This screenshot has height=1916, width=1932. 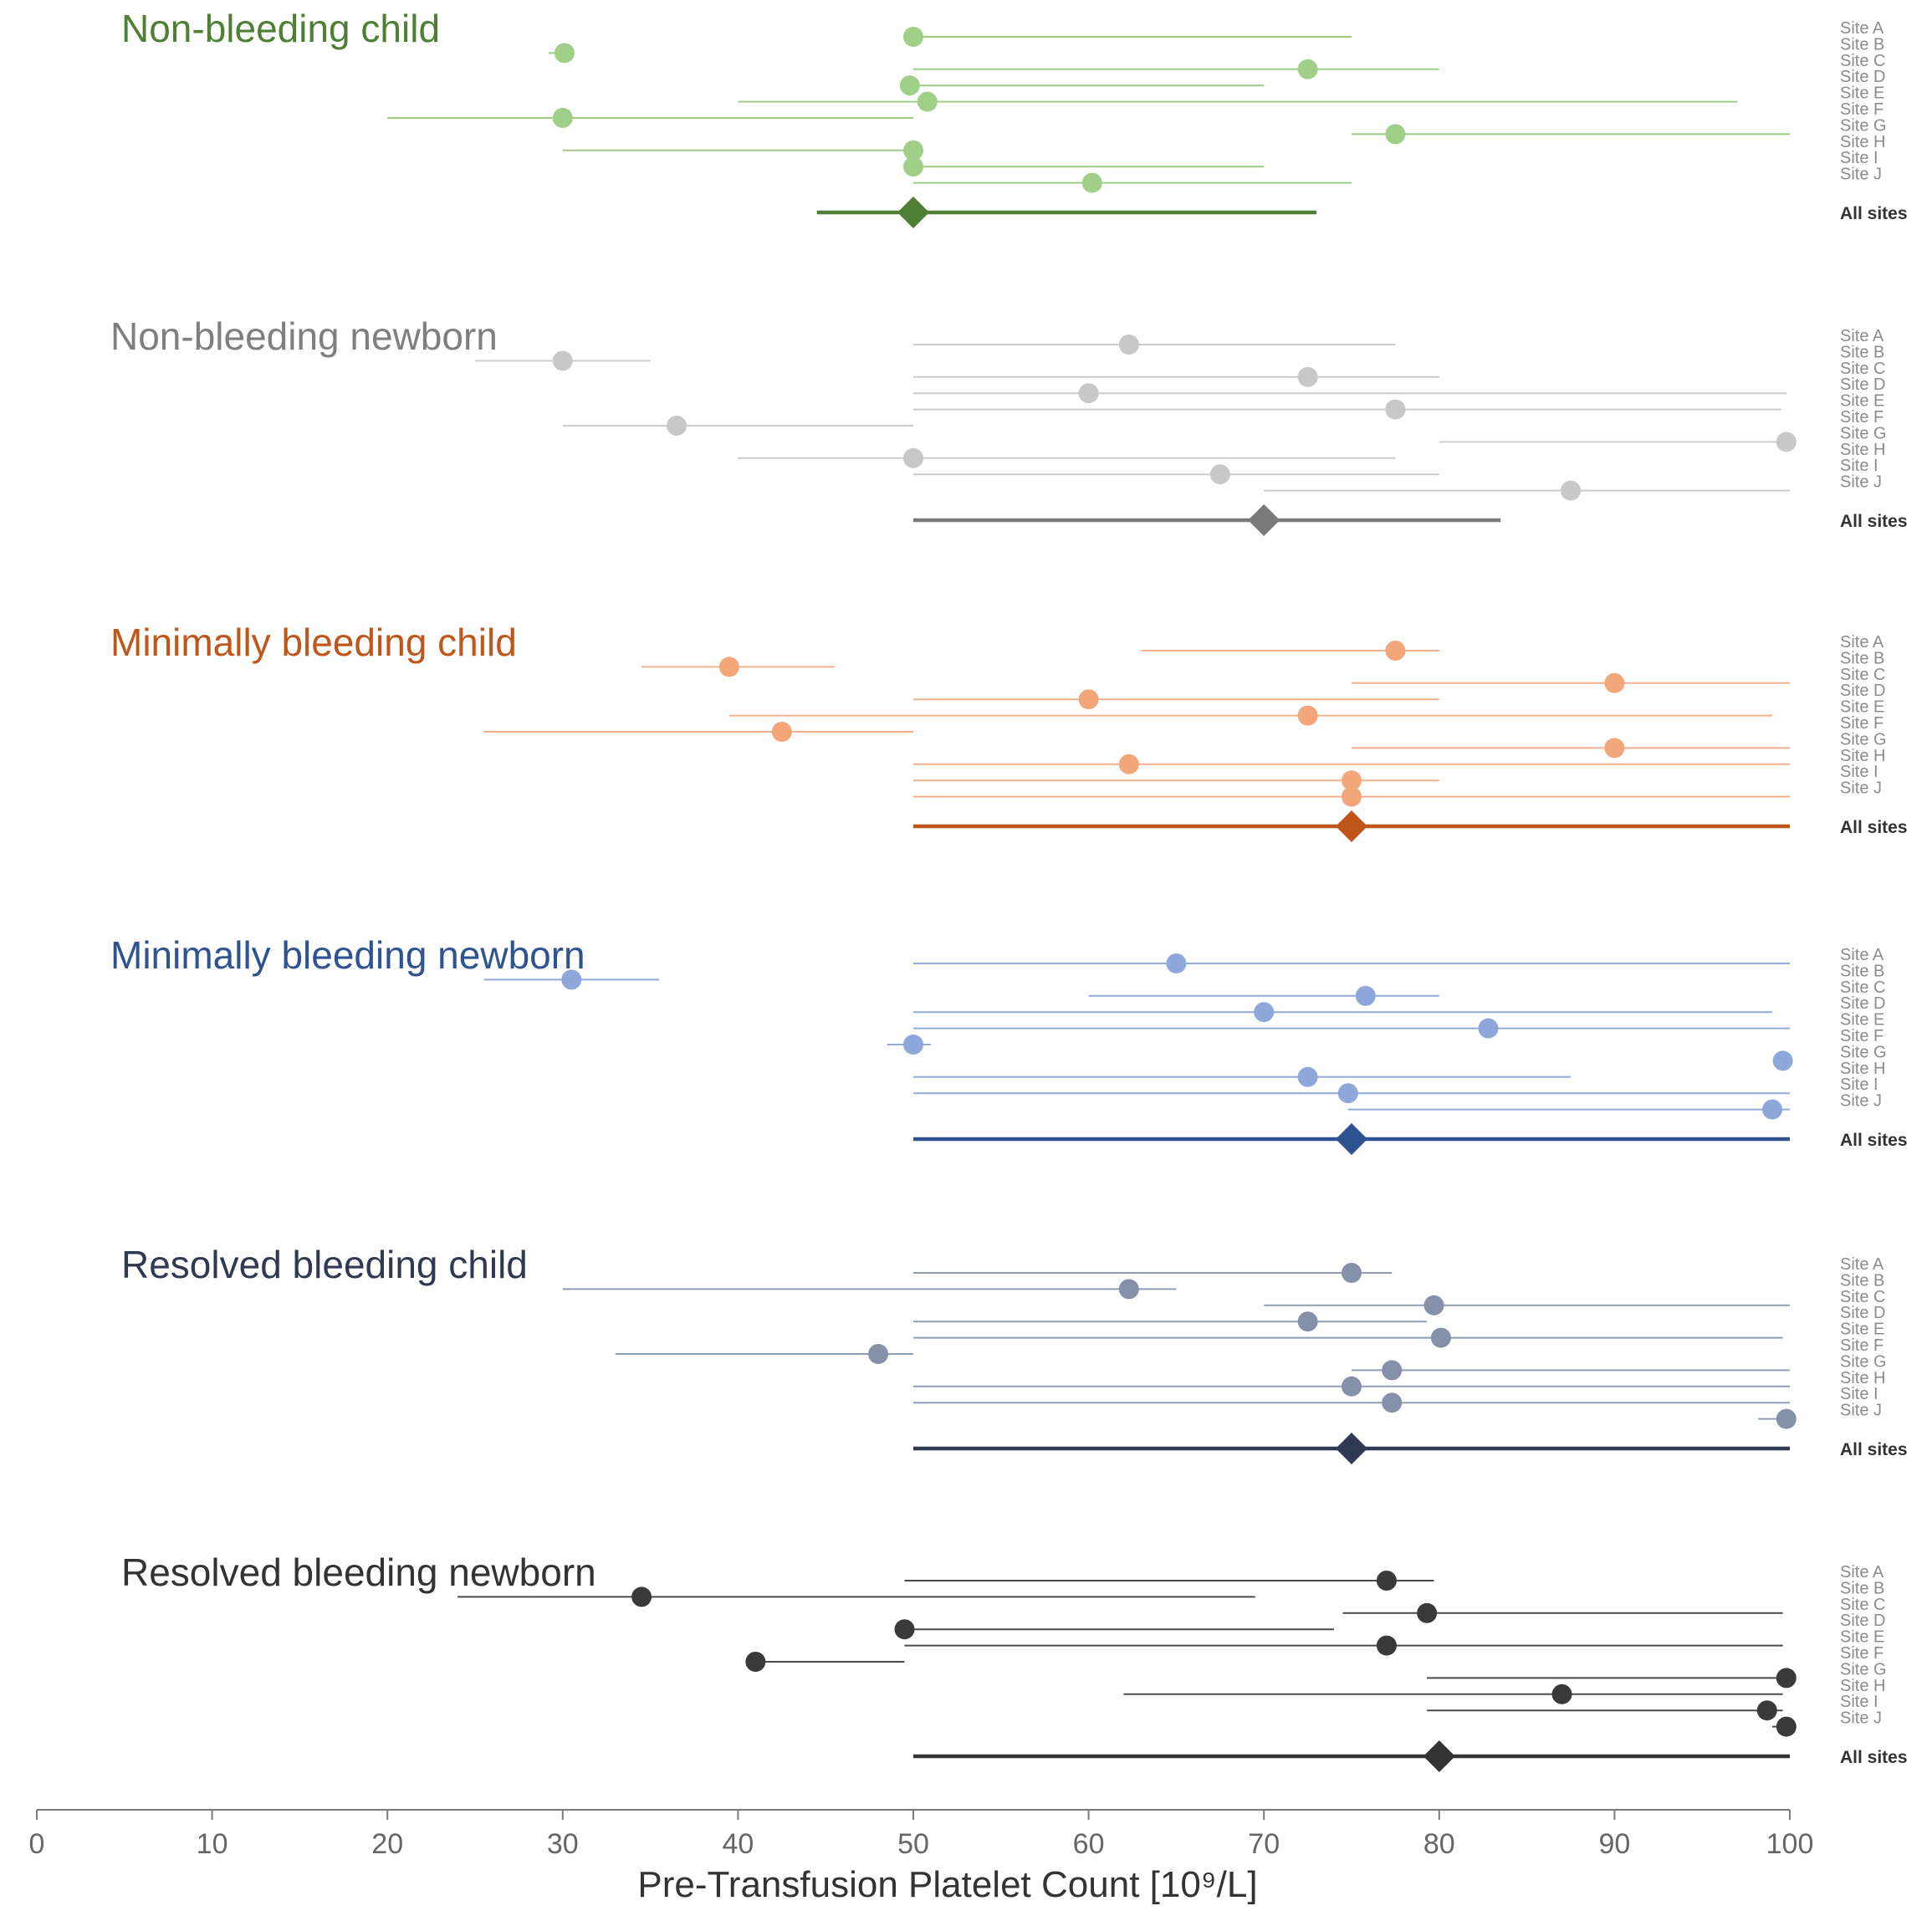 I want to click on x-tick-label: 20, so click(x=387, y=1844).